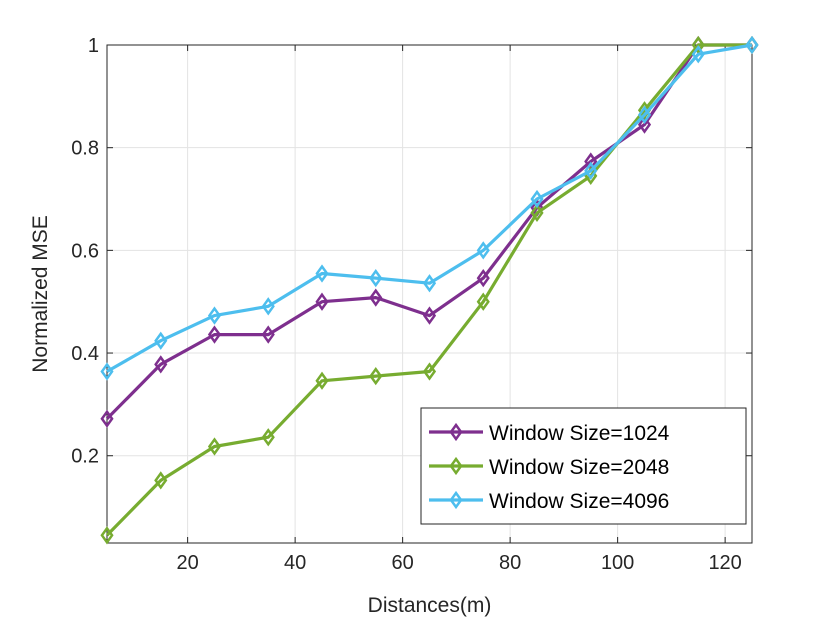  Describe the element at coordinates (93, 46) in the screenshot. I see `y-tick-label: 1` at that location.